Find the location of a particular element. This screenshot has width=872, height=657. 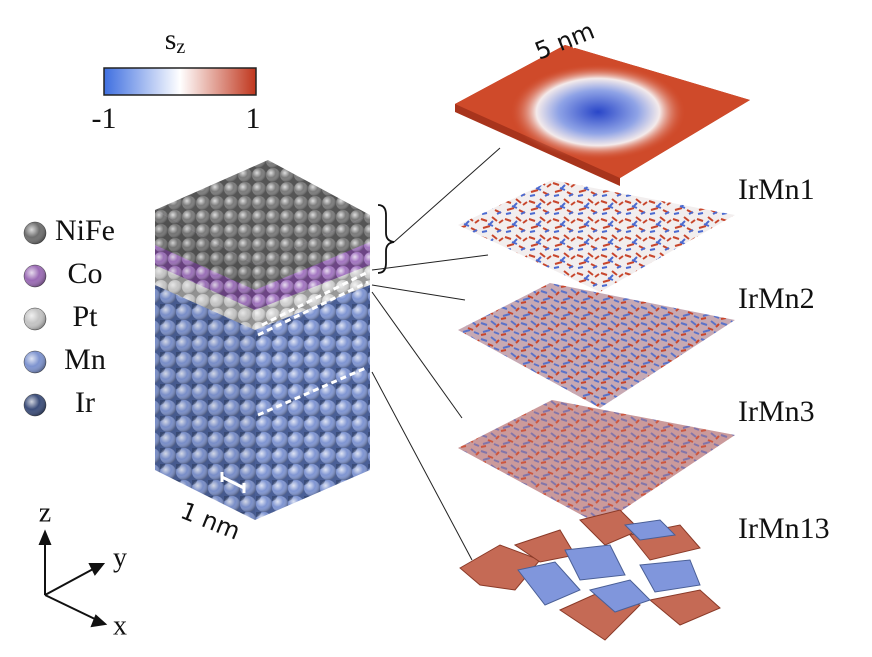

legend-label: Pt is located at coordinates (85, 316).